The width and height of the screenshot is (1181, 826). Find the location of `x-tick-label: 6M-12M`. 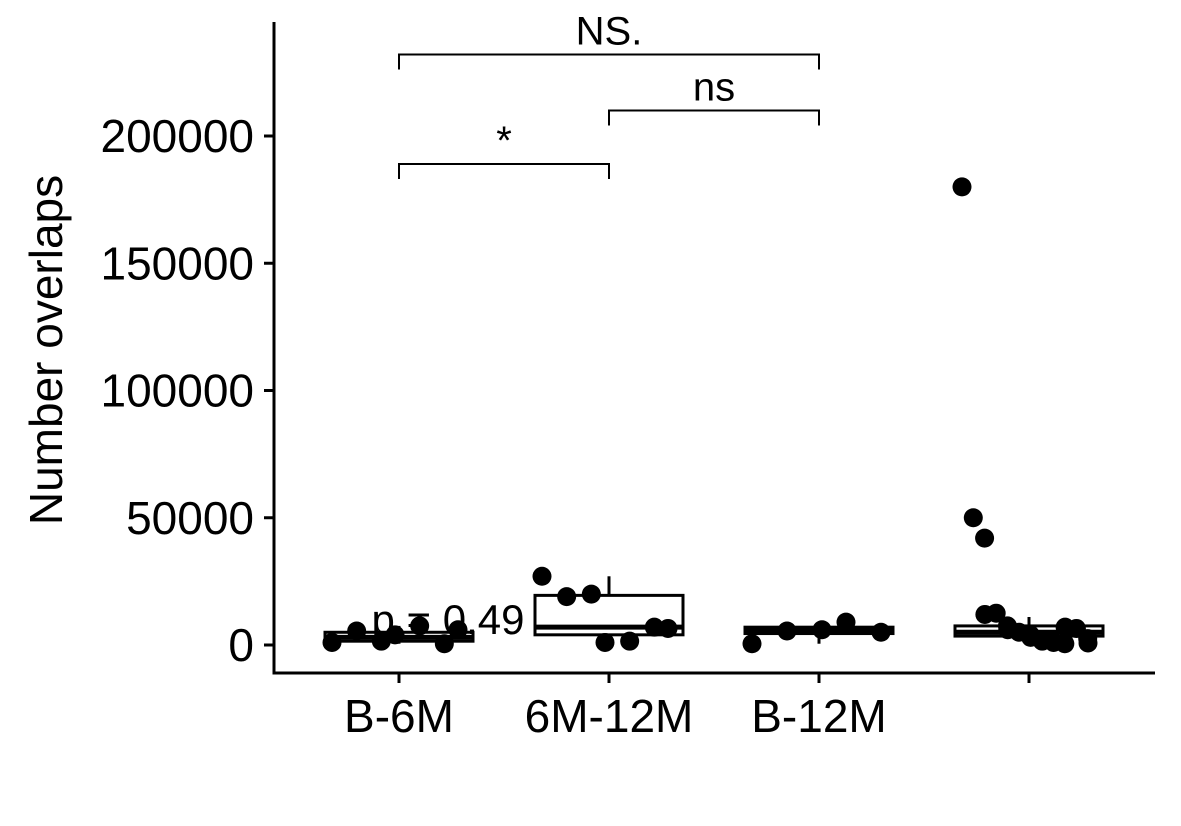

x-tick-label: 6M-12M is located at coordinates (609, 716).